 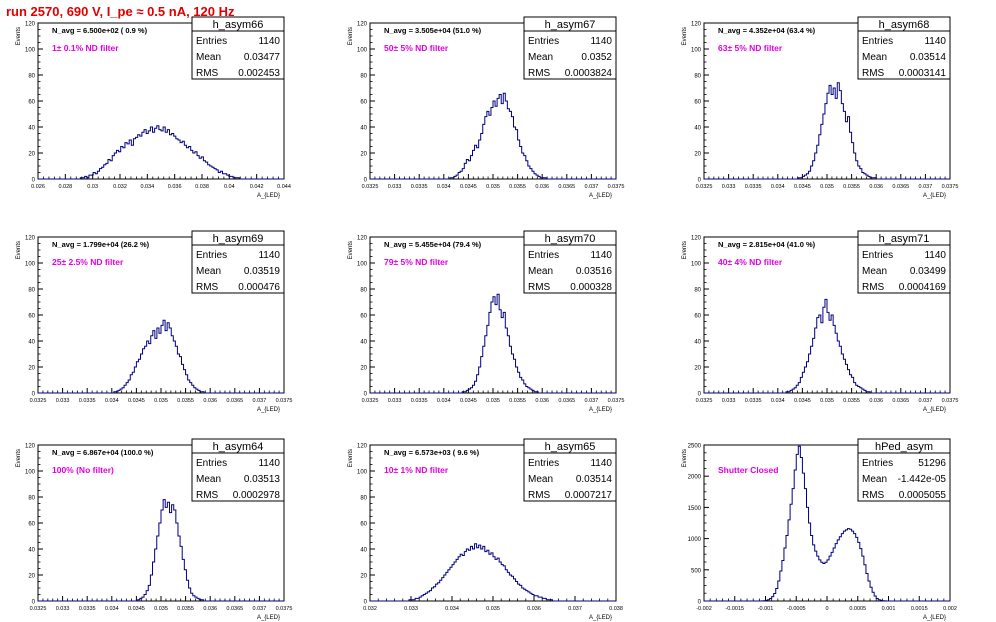 I want to click on navg-label: N_avg = 2.815e+04 (41.0 %), so click(x=767, y=244).